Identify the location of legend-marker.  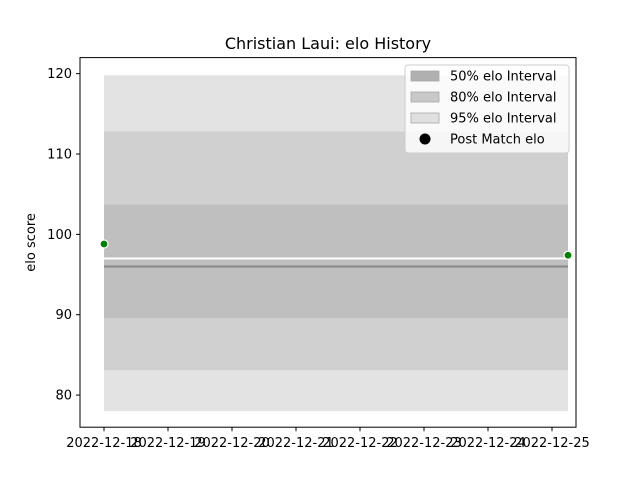
(425, 139).